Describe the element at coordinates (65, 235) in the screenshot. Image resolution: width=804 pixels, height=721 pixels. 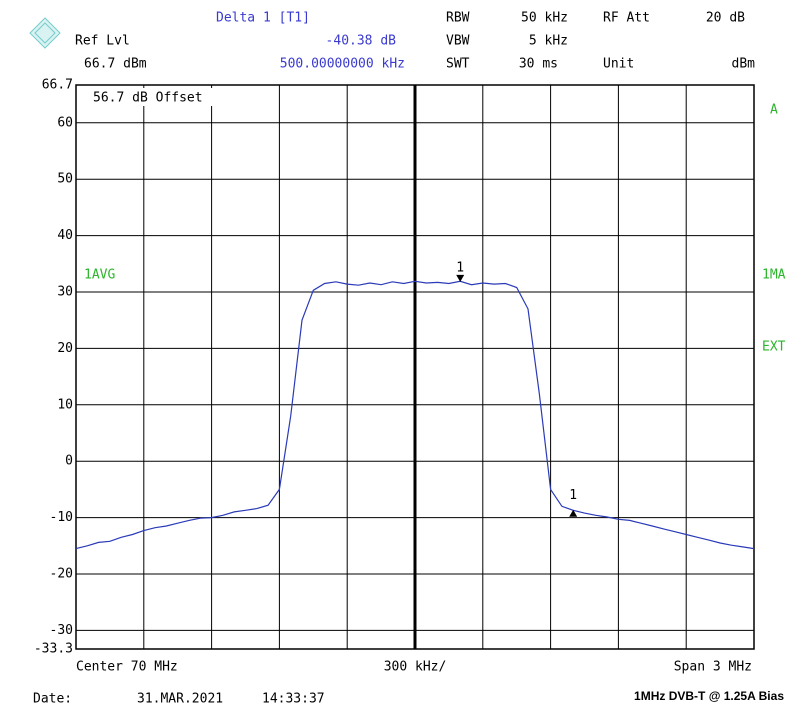
I see `y-tick-label: 40` at that location.